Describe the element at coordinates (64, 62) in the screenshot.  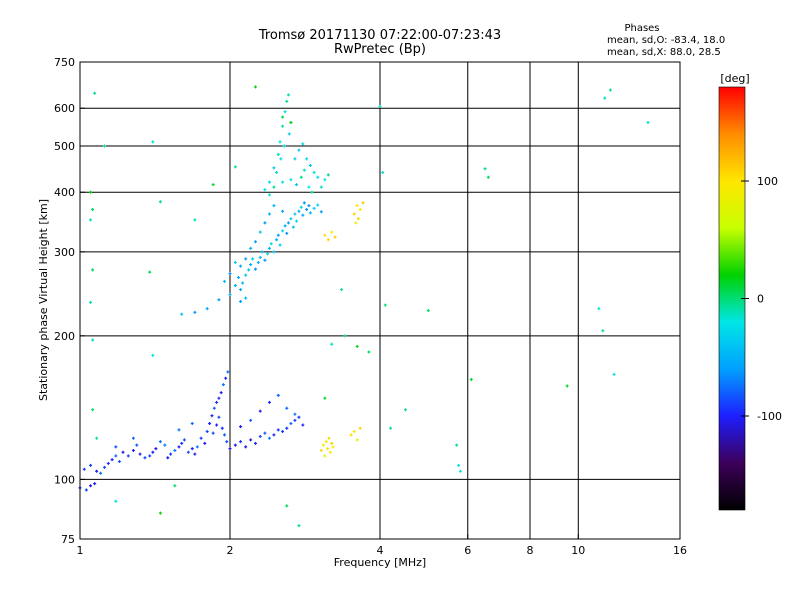
I see `y-tick-label: 750` at that location.